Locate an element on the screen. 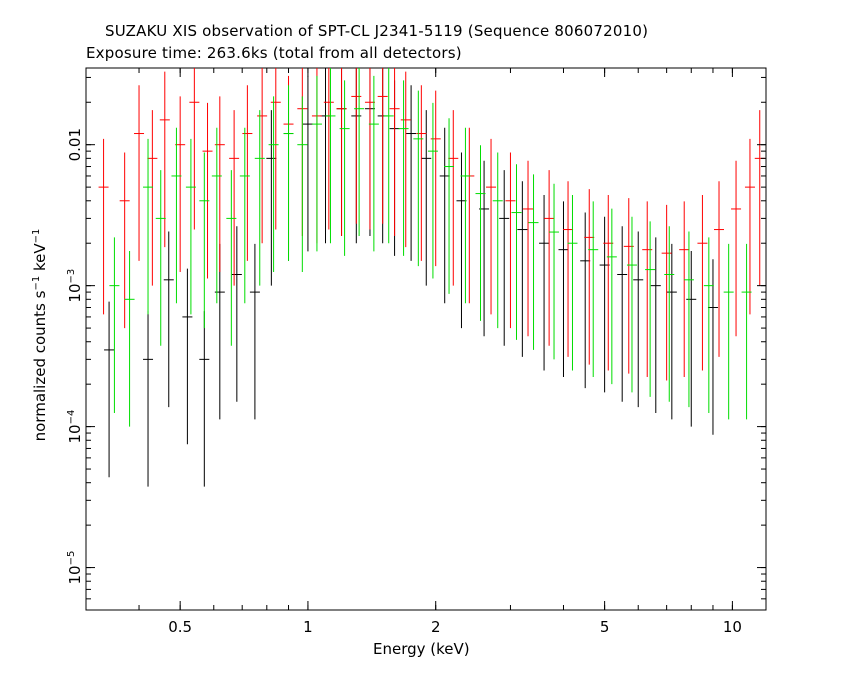 The height and width of the screenshot is (680, 850). y-axis-label-base: normalized counts s is located at coordinates (40, 366).